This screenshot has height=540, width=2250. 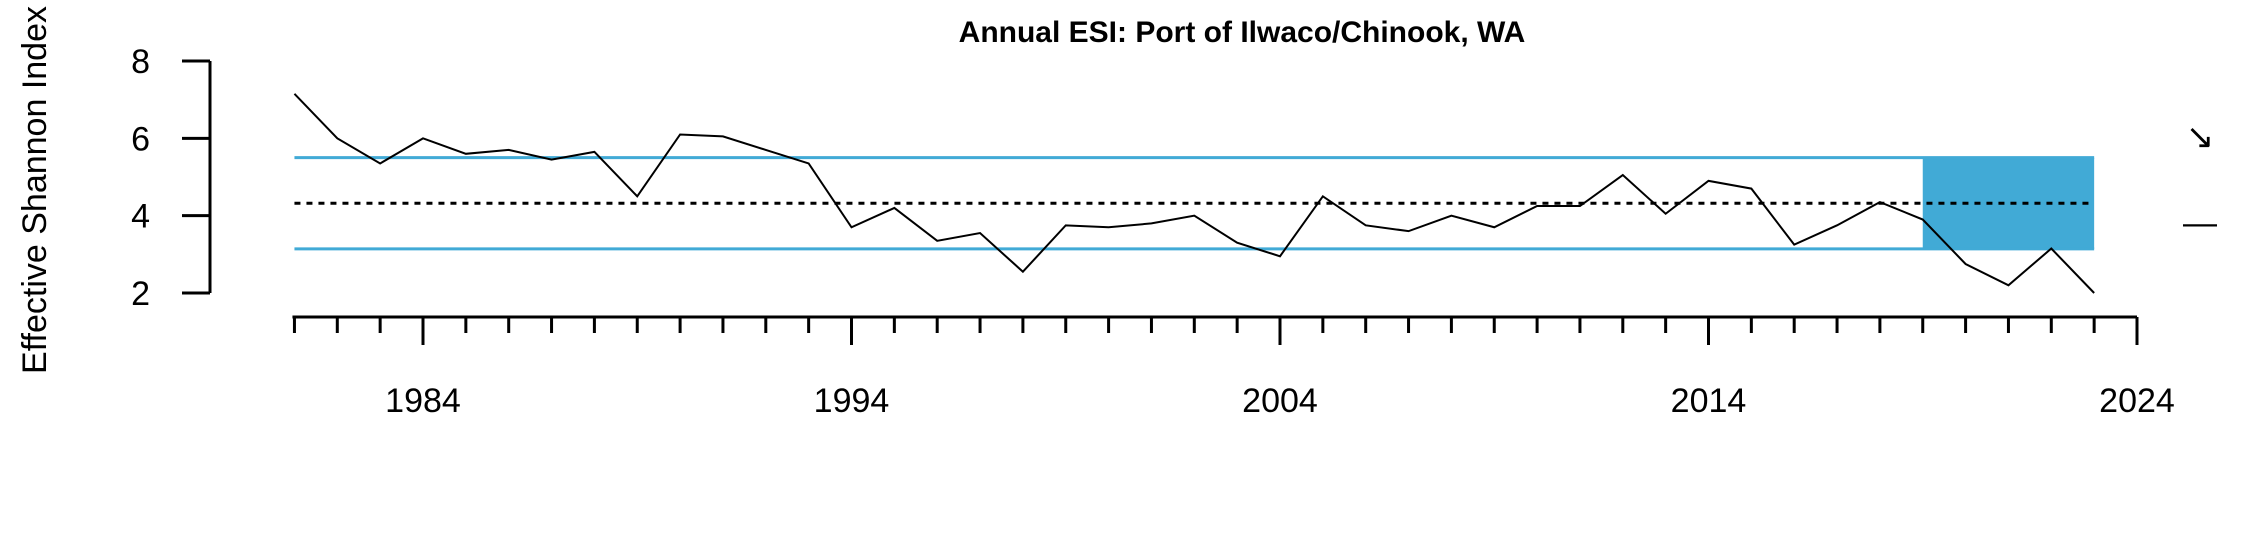 I want to click on x-tick-label: 1994, so click(x=852, y=401).